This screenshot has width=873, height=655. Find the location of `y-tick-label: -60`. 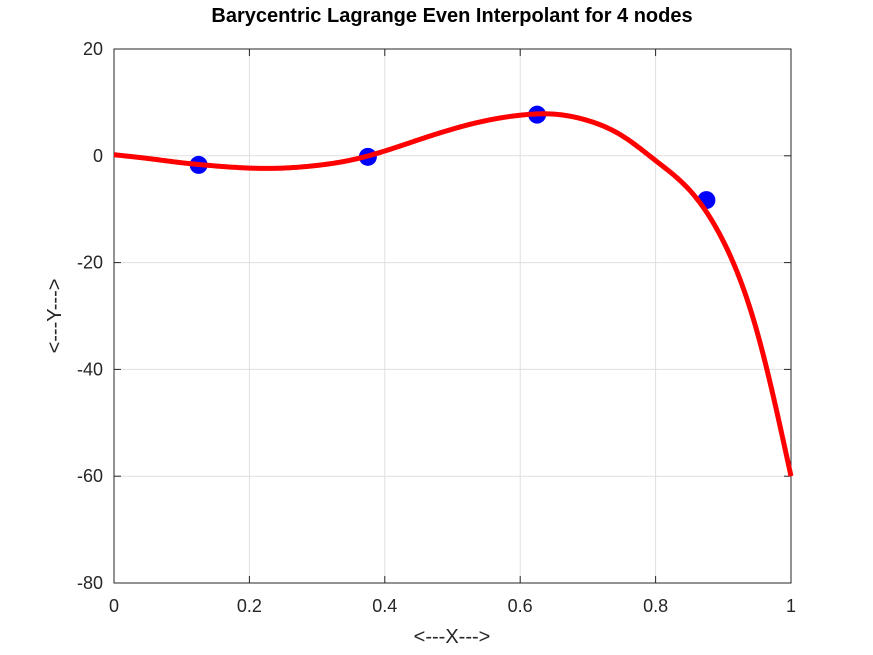

y-tick-label: -60 is located at coordinates (90, 476).